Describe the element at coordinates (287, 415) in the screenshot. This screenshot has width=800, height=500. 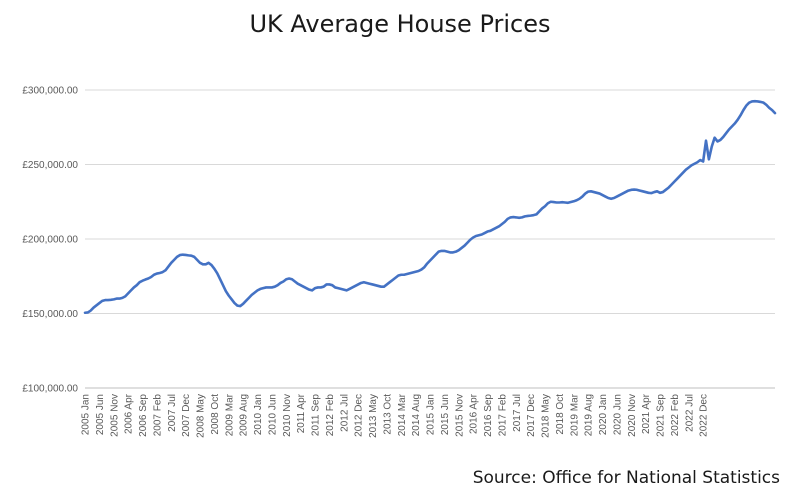
I see `x-tick-label: 2010 Nov` at that location.